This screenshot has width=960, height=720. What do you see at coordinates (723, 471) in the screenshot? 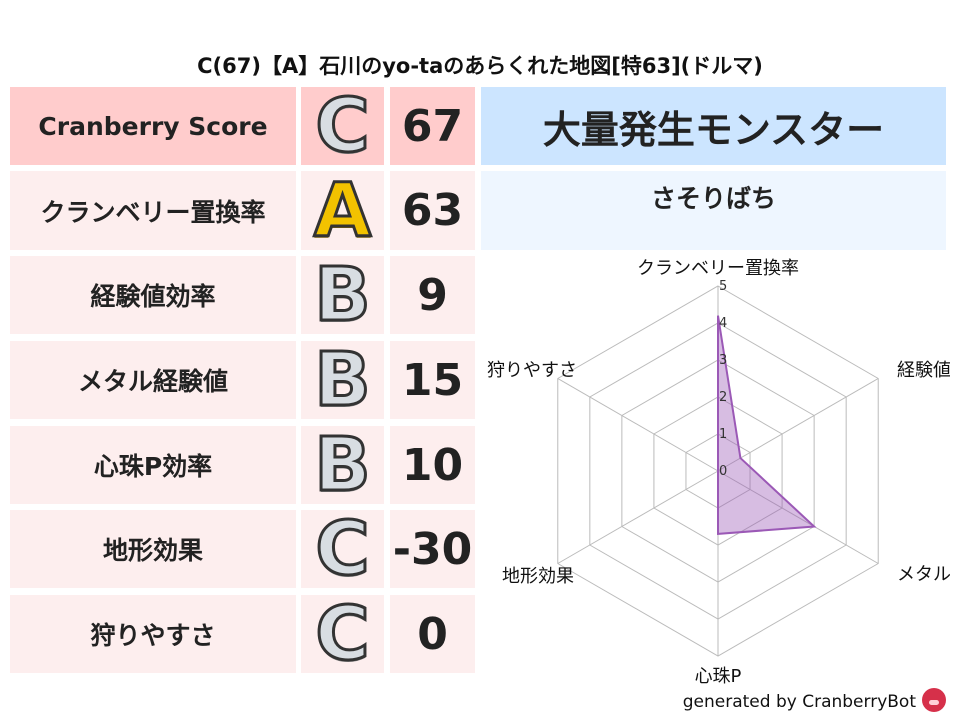
I see `tick-label: 0` at bounding box center [723, 471].